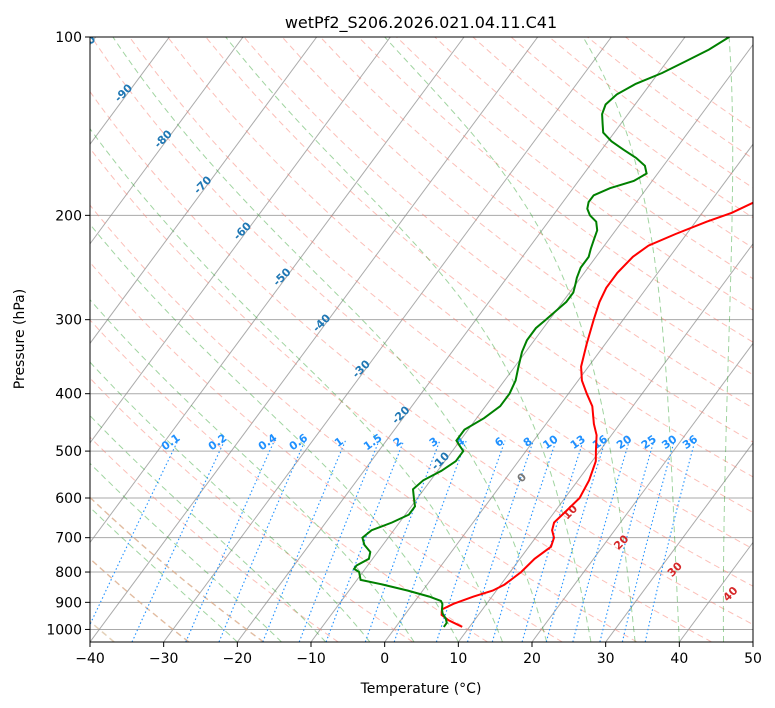 The image size is (775, 708). Describe the element at coordinates (679, 659) in the screenshot. I see `x-tick-label: 40` at that location.